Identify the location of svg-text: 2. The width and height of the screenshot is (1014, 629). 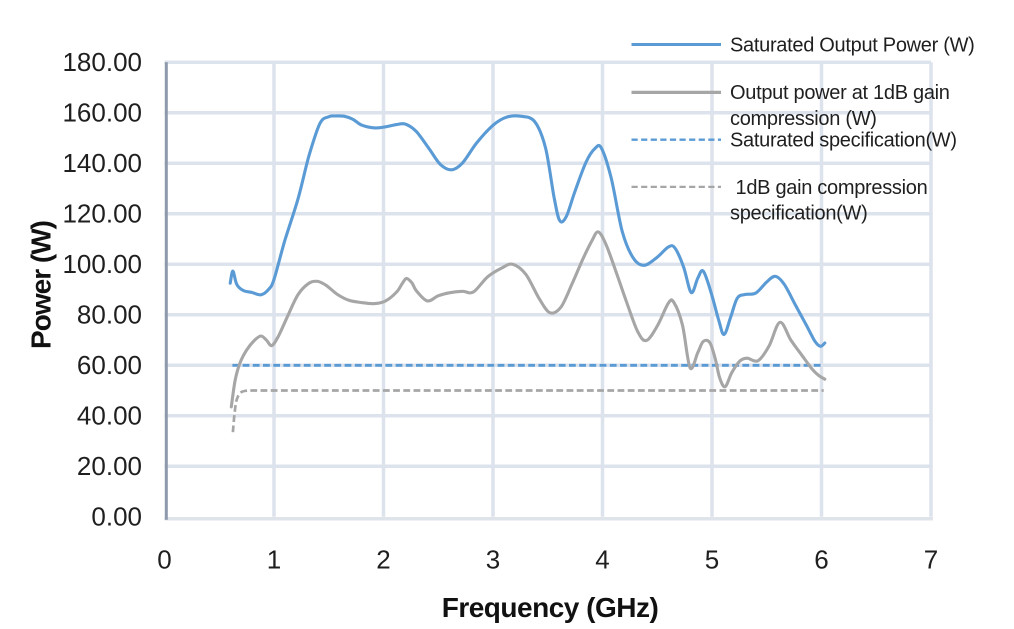
(383, 560).